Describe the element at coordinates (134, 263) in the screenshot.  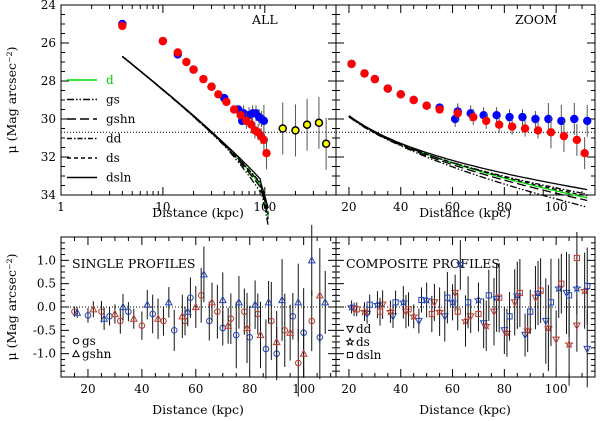
I see `title-bottom-left: SINGLE PROFILES` at that location.